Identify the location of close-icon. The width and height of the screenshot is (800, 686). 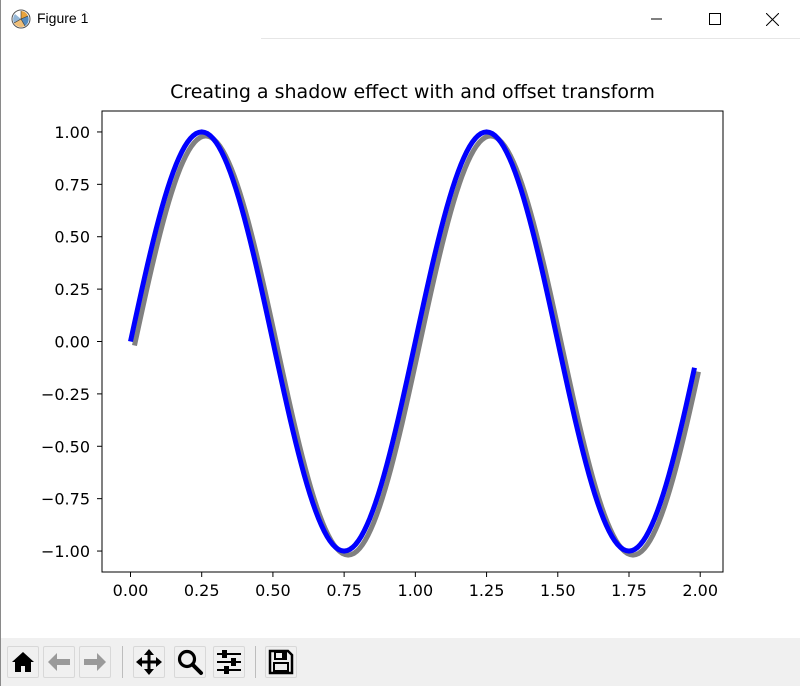
(772, 19).